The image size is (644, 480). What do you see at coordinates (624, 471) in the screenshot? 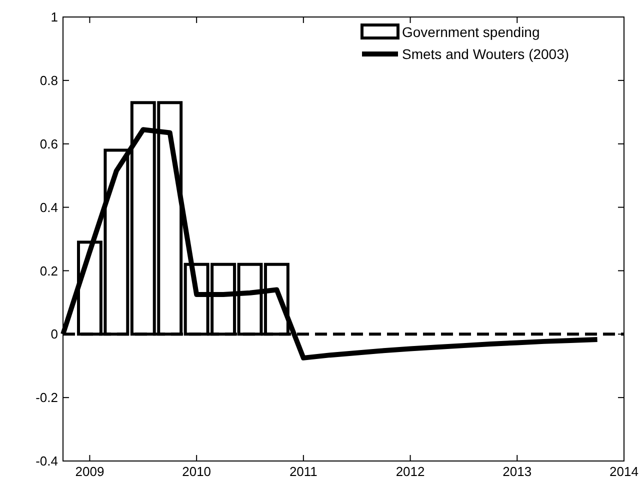
I see `x-tick-label: 2014` at bounding box center [624, 471].